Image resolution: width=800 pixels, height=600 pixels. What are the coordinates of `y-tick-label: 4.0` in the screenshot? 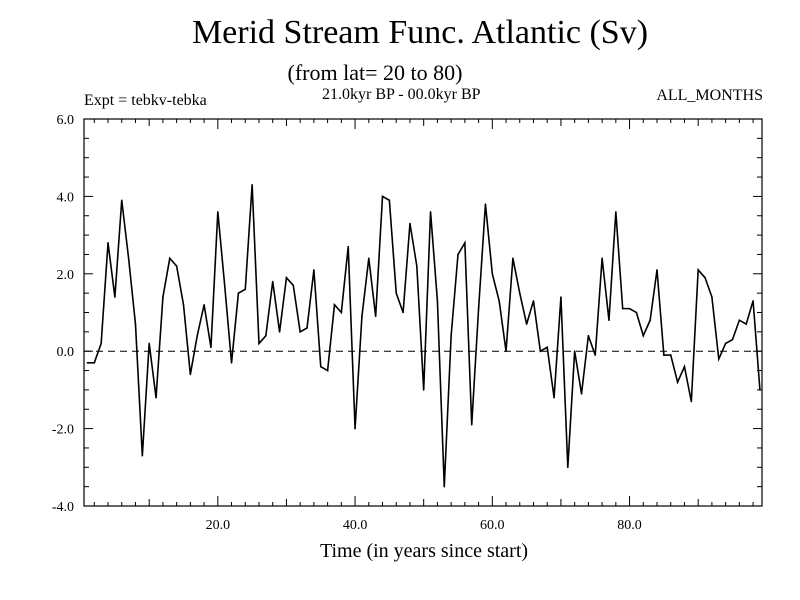 It's located at (66, 197).